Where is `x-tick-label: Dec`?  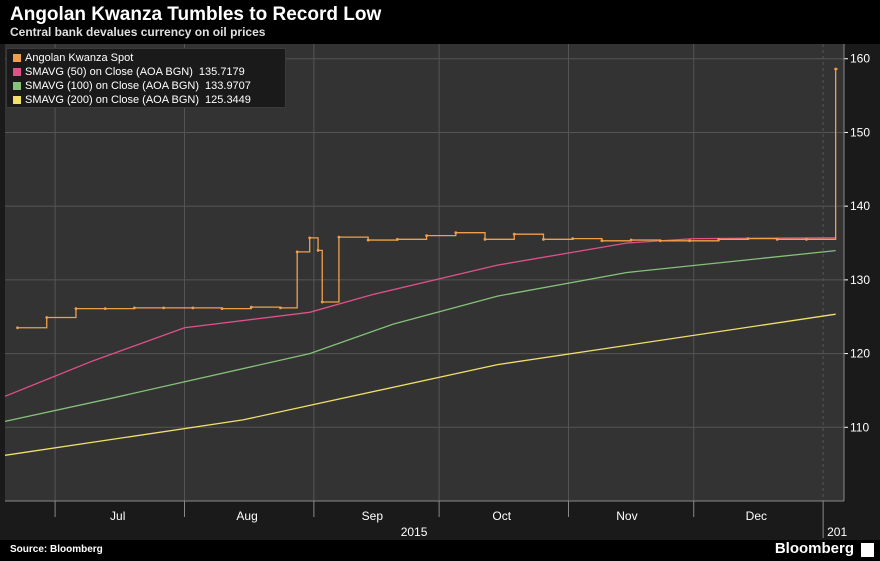 x-tick-label: Dec is located at coordinates (756, 516).